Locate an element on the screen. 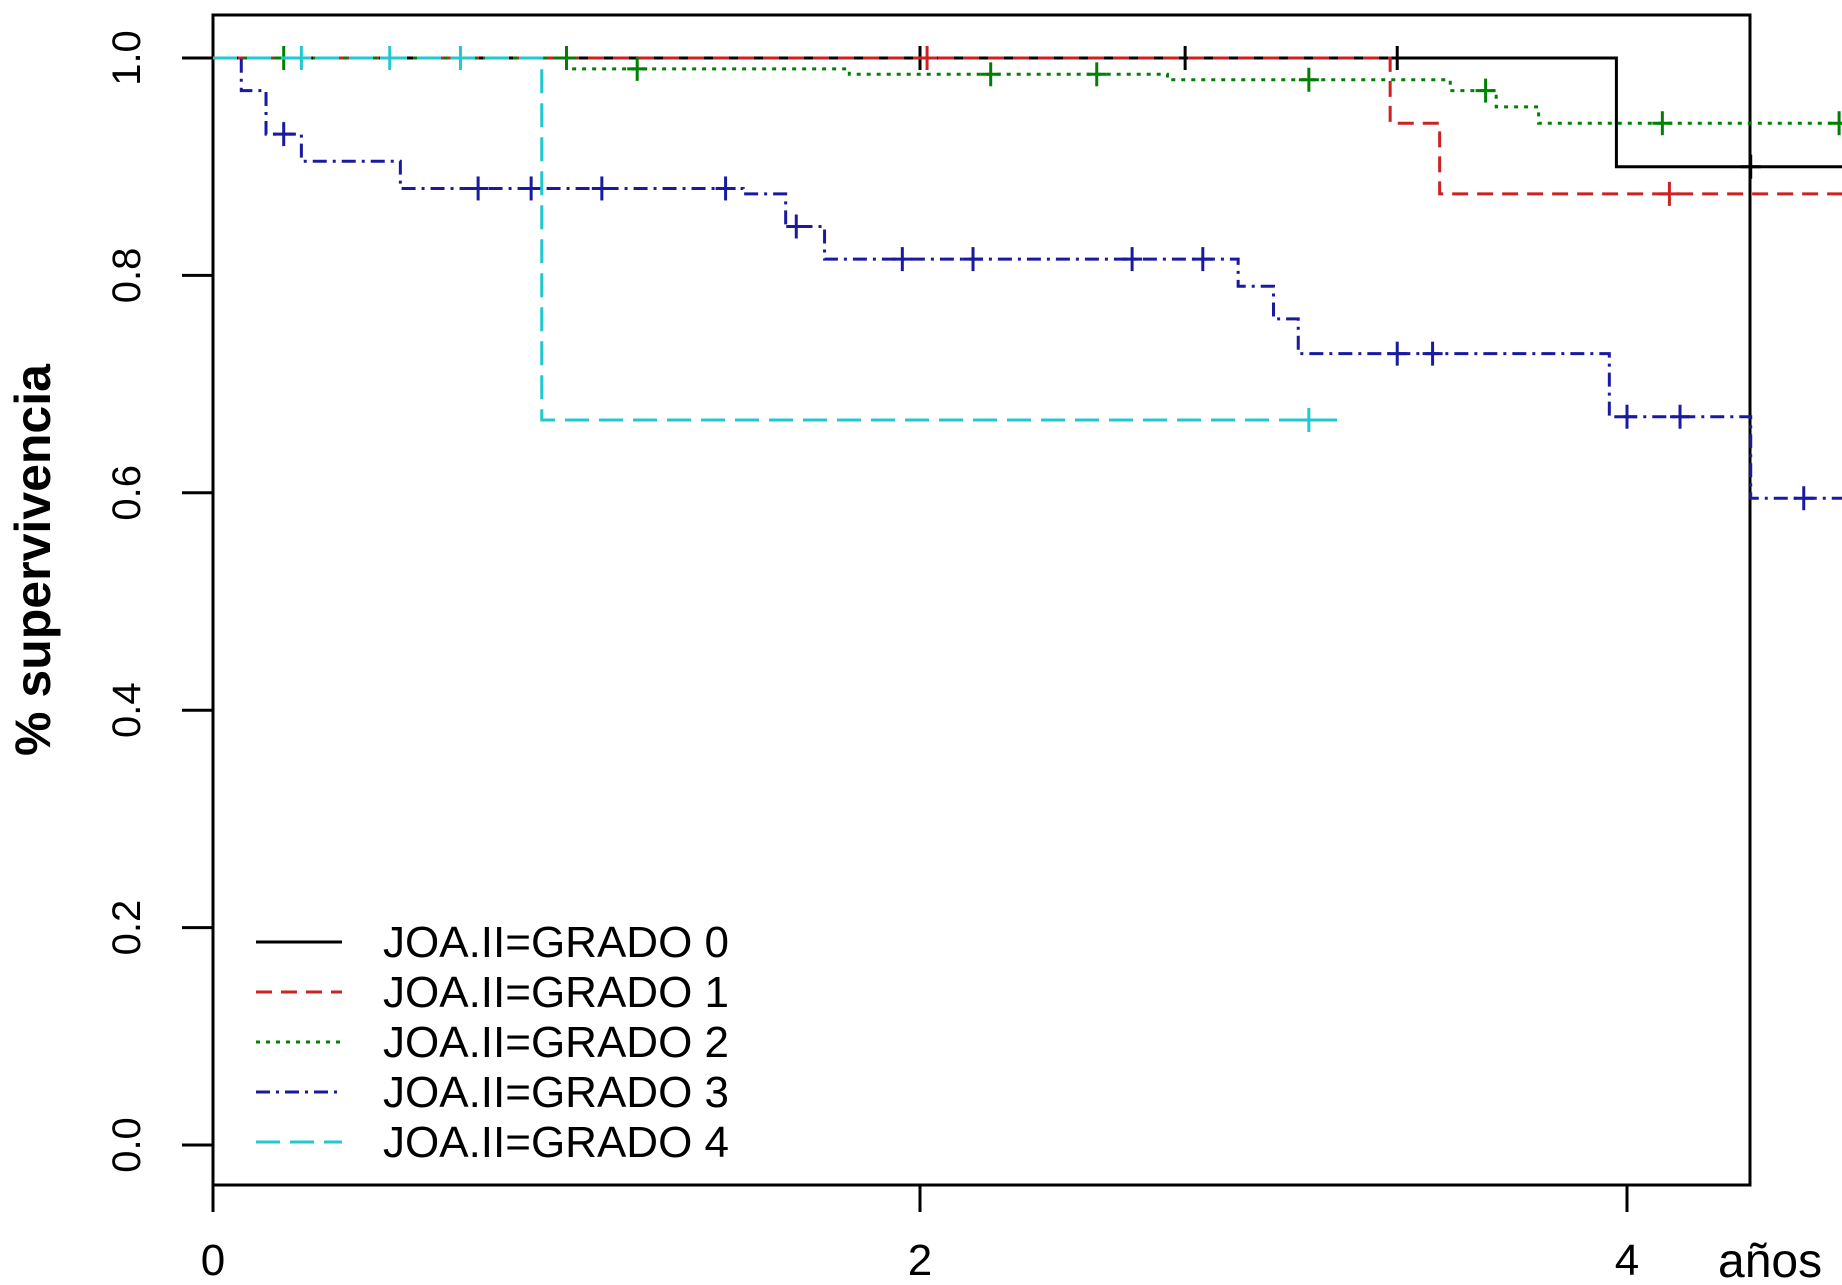  x-tick-label: 2 is located at coordinates (920, 1260).